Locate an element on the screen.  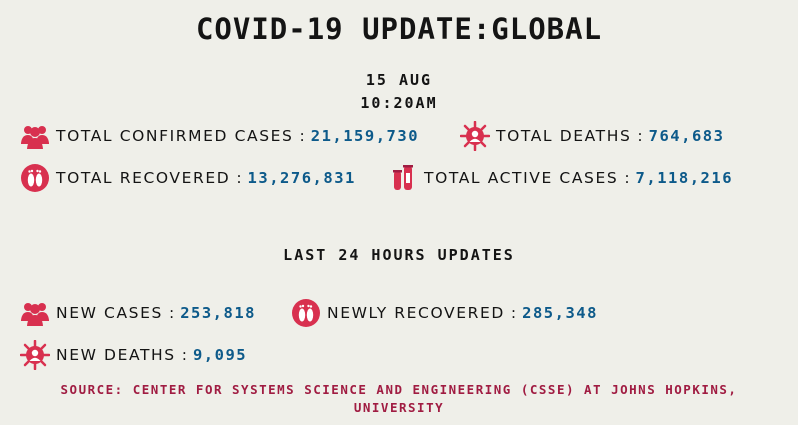
stat-label: TOTAL CONFIRMED CASES is located at coordinates (175, 136).